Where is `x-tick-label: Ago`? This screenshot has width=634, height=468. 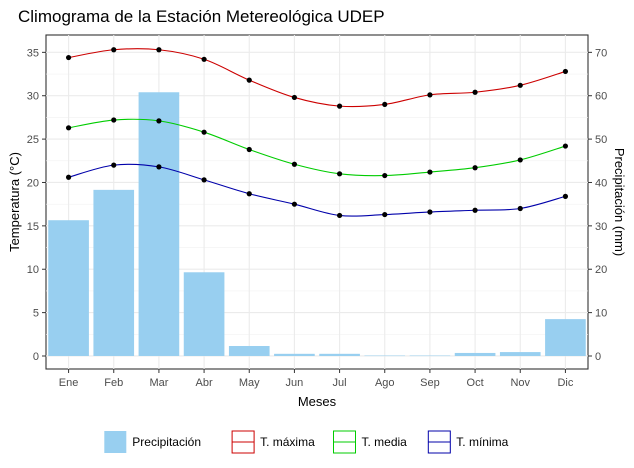
x-tick-label: Ago is located at coordinates (385, 383).